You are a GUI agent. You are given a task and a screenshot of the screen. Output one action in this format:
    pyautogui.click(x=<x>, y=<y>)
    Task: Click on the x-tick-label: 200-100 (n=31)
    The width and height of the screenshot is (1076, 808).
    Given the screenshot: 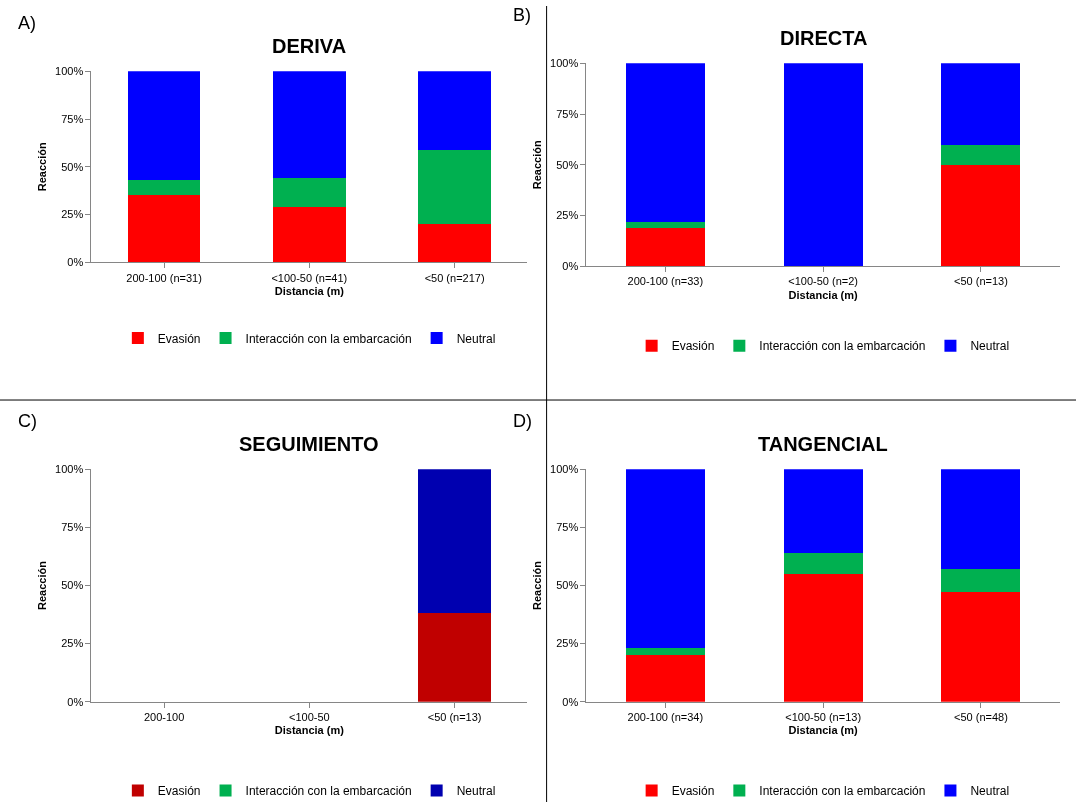 What is the action you would take?
    pyautogui.click(x=164, y=277)
    